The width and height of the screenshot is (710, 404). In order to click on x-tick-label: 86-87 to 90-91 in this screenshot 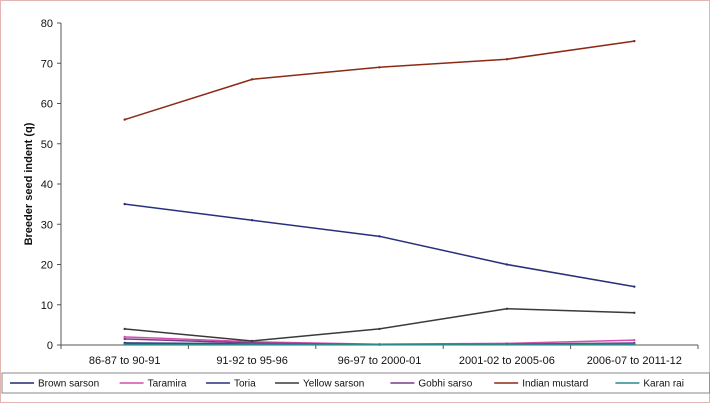, I will do `click(125, 361)`.